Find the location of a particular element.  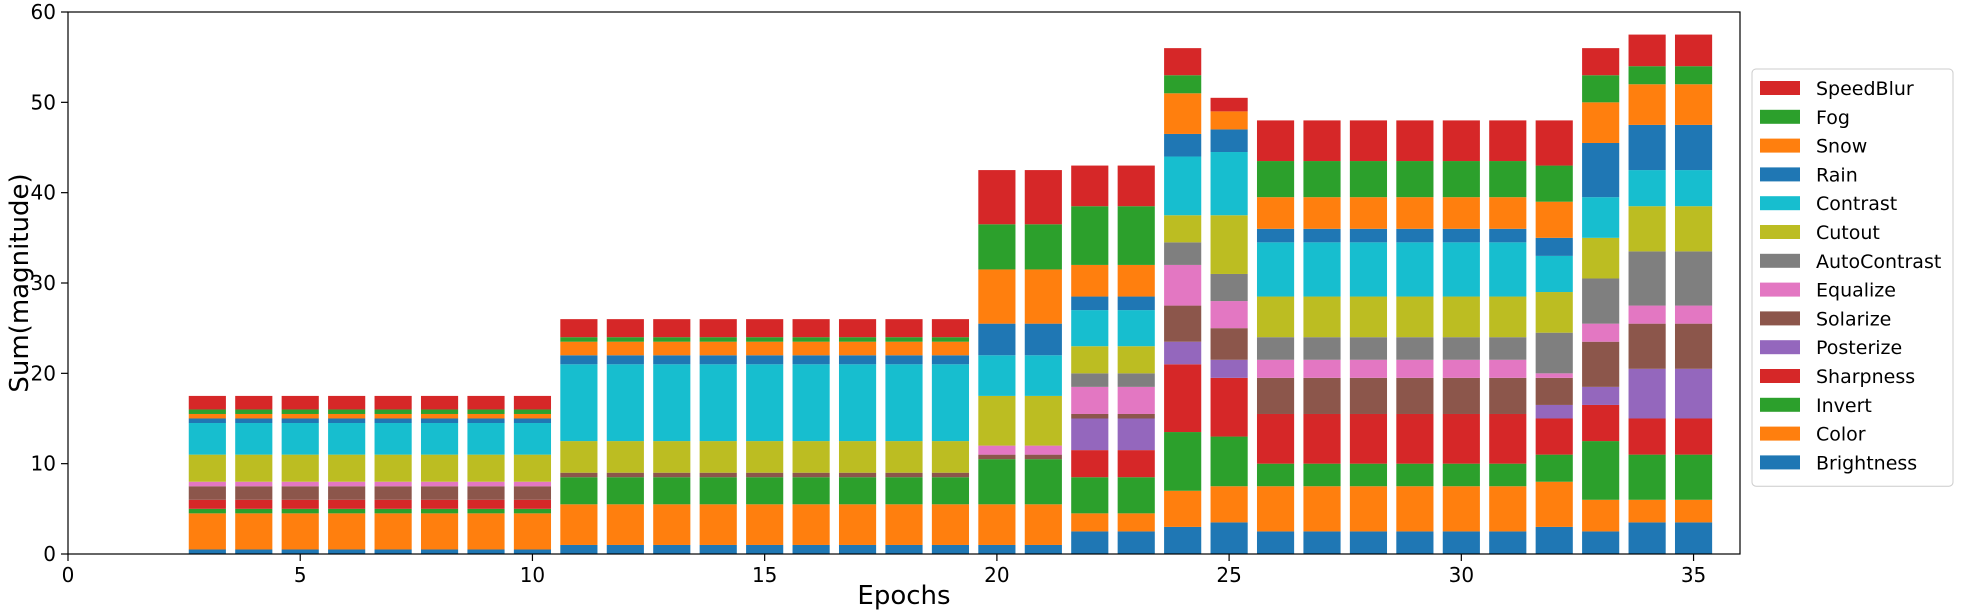

y-axis-title: Sum(magnitude) is located at coordinates (20, 282).